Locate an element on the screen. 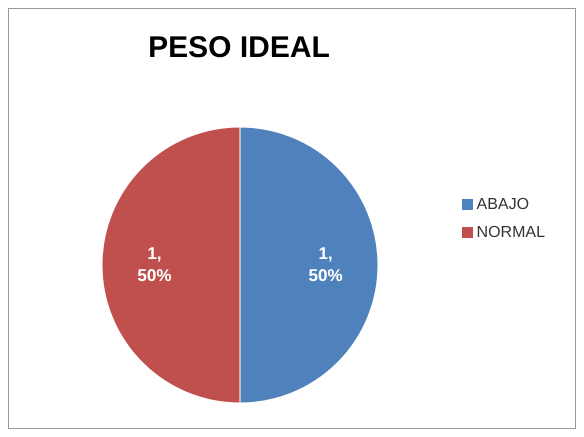 Image resolution: width=584 pixels, height=437 pixels. chart-title: PESO IDEAL is located at coordinates (239, 48).